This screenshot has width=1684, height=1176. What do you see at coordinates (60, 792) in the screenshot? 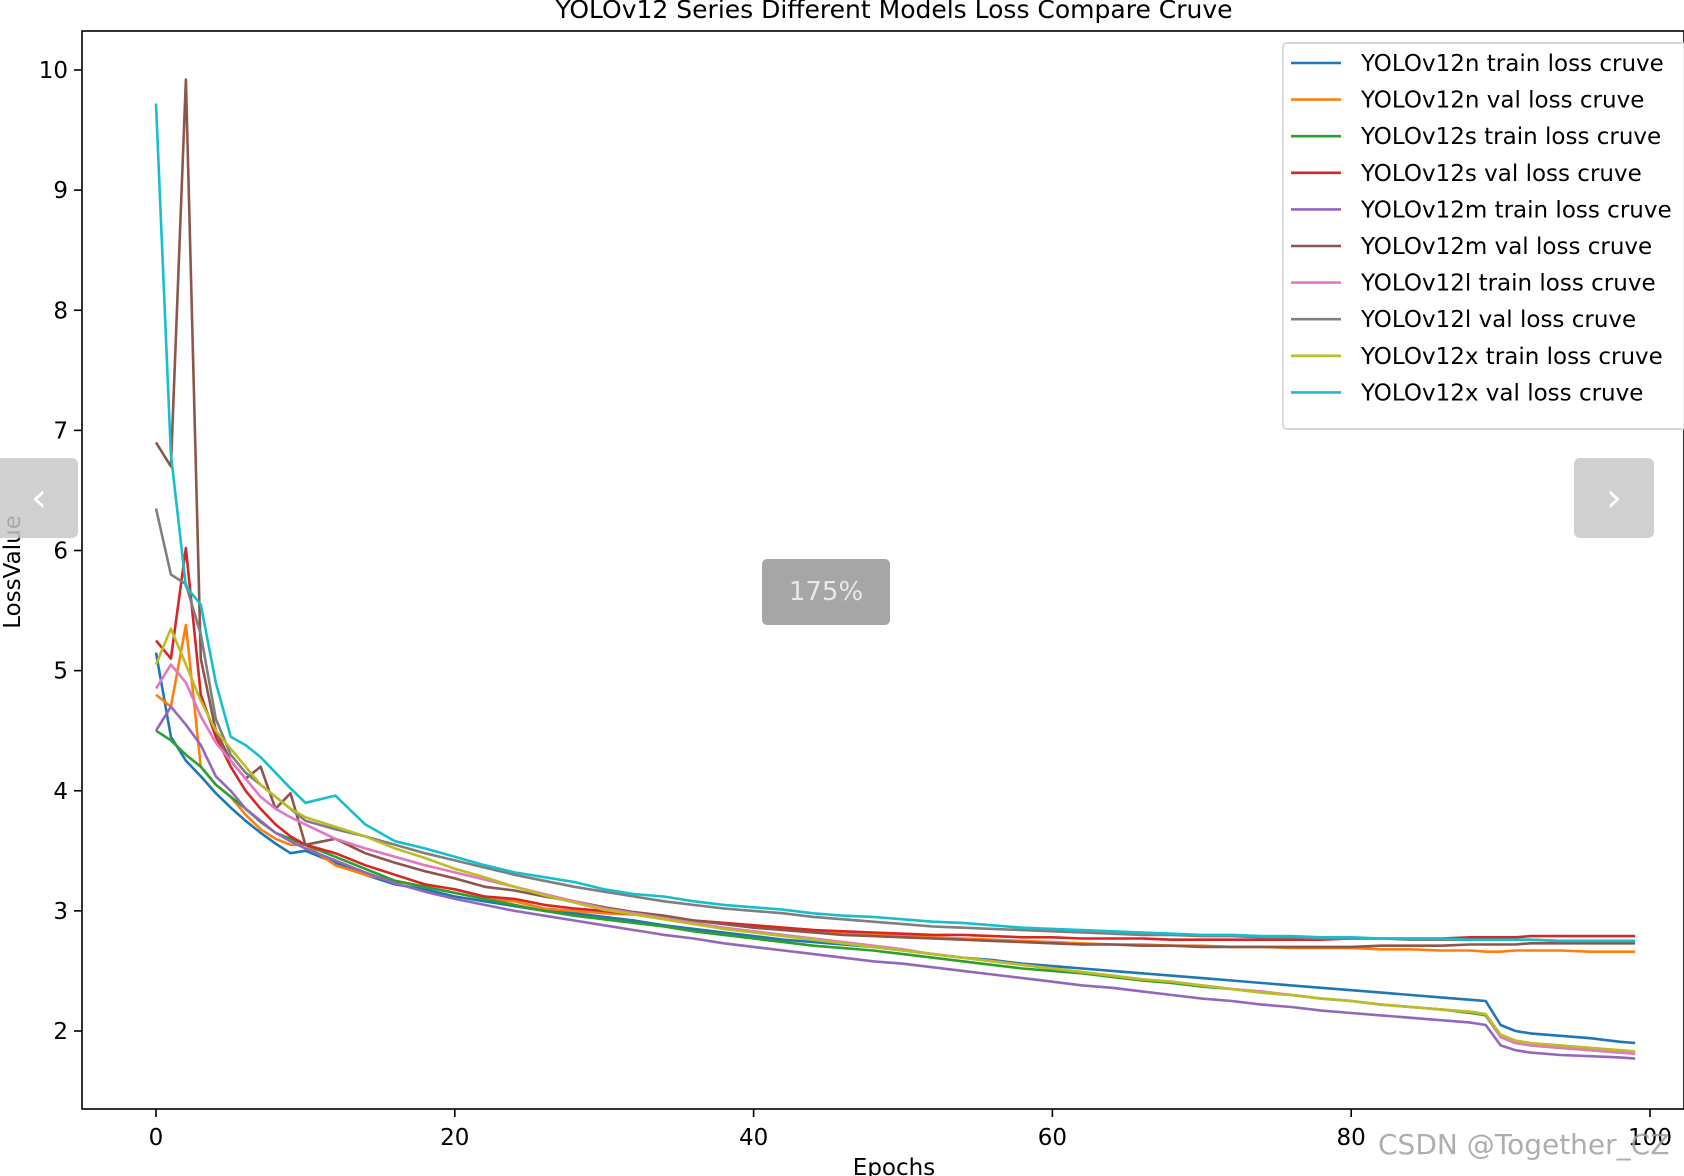
I see `y-tick-label: 4` at bounding box center [60, 792].